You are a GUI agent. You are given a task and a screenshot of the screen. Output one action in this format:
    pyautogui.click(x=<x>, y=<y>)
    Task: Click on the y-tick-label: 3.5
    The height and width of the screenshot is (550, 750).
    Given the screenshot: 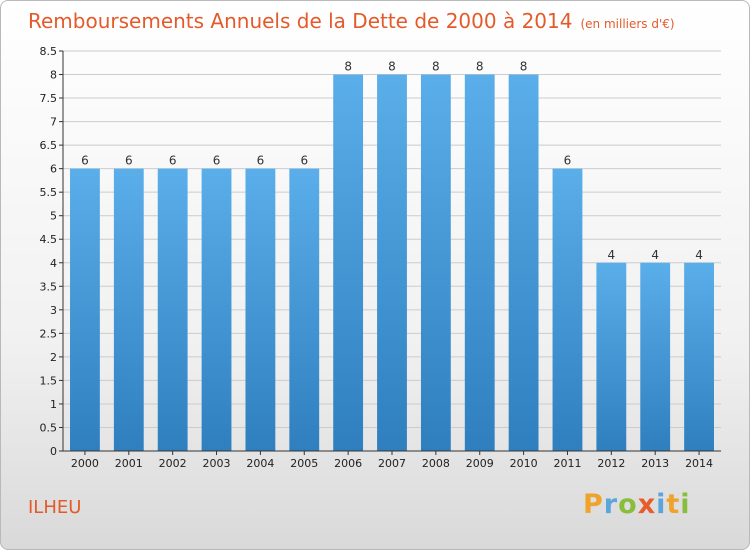 What is the action you would take?
    pyautogui.click(x=49, y=286)
    